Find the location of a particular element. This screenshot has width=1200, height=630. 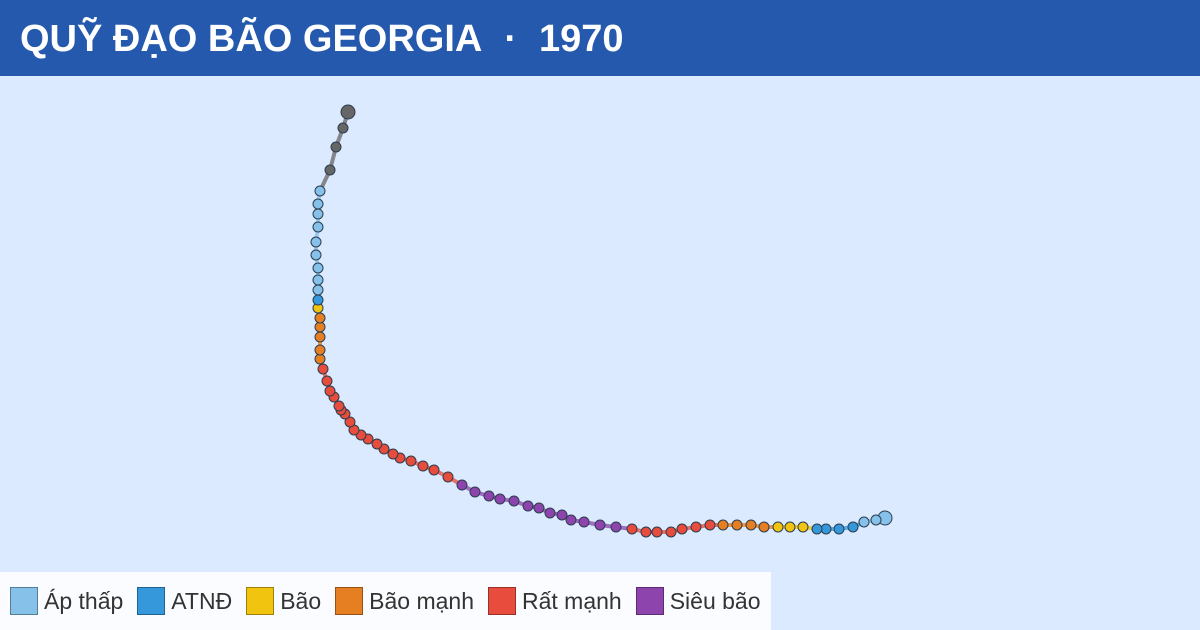

legend-label: Bão mạnh is located at coordinates (421, 600).